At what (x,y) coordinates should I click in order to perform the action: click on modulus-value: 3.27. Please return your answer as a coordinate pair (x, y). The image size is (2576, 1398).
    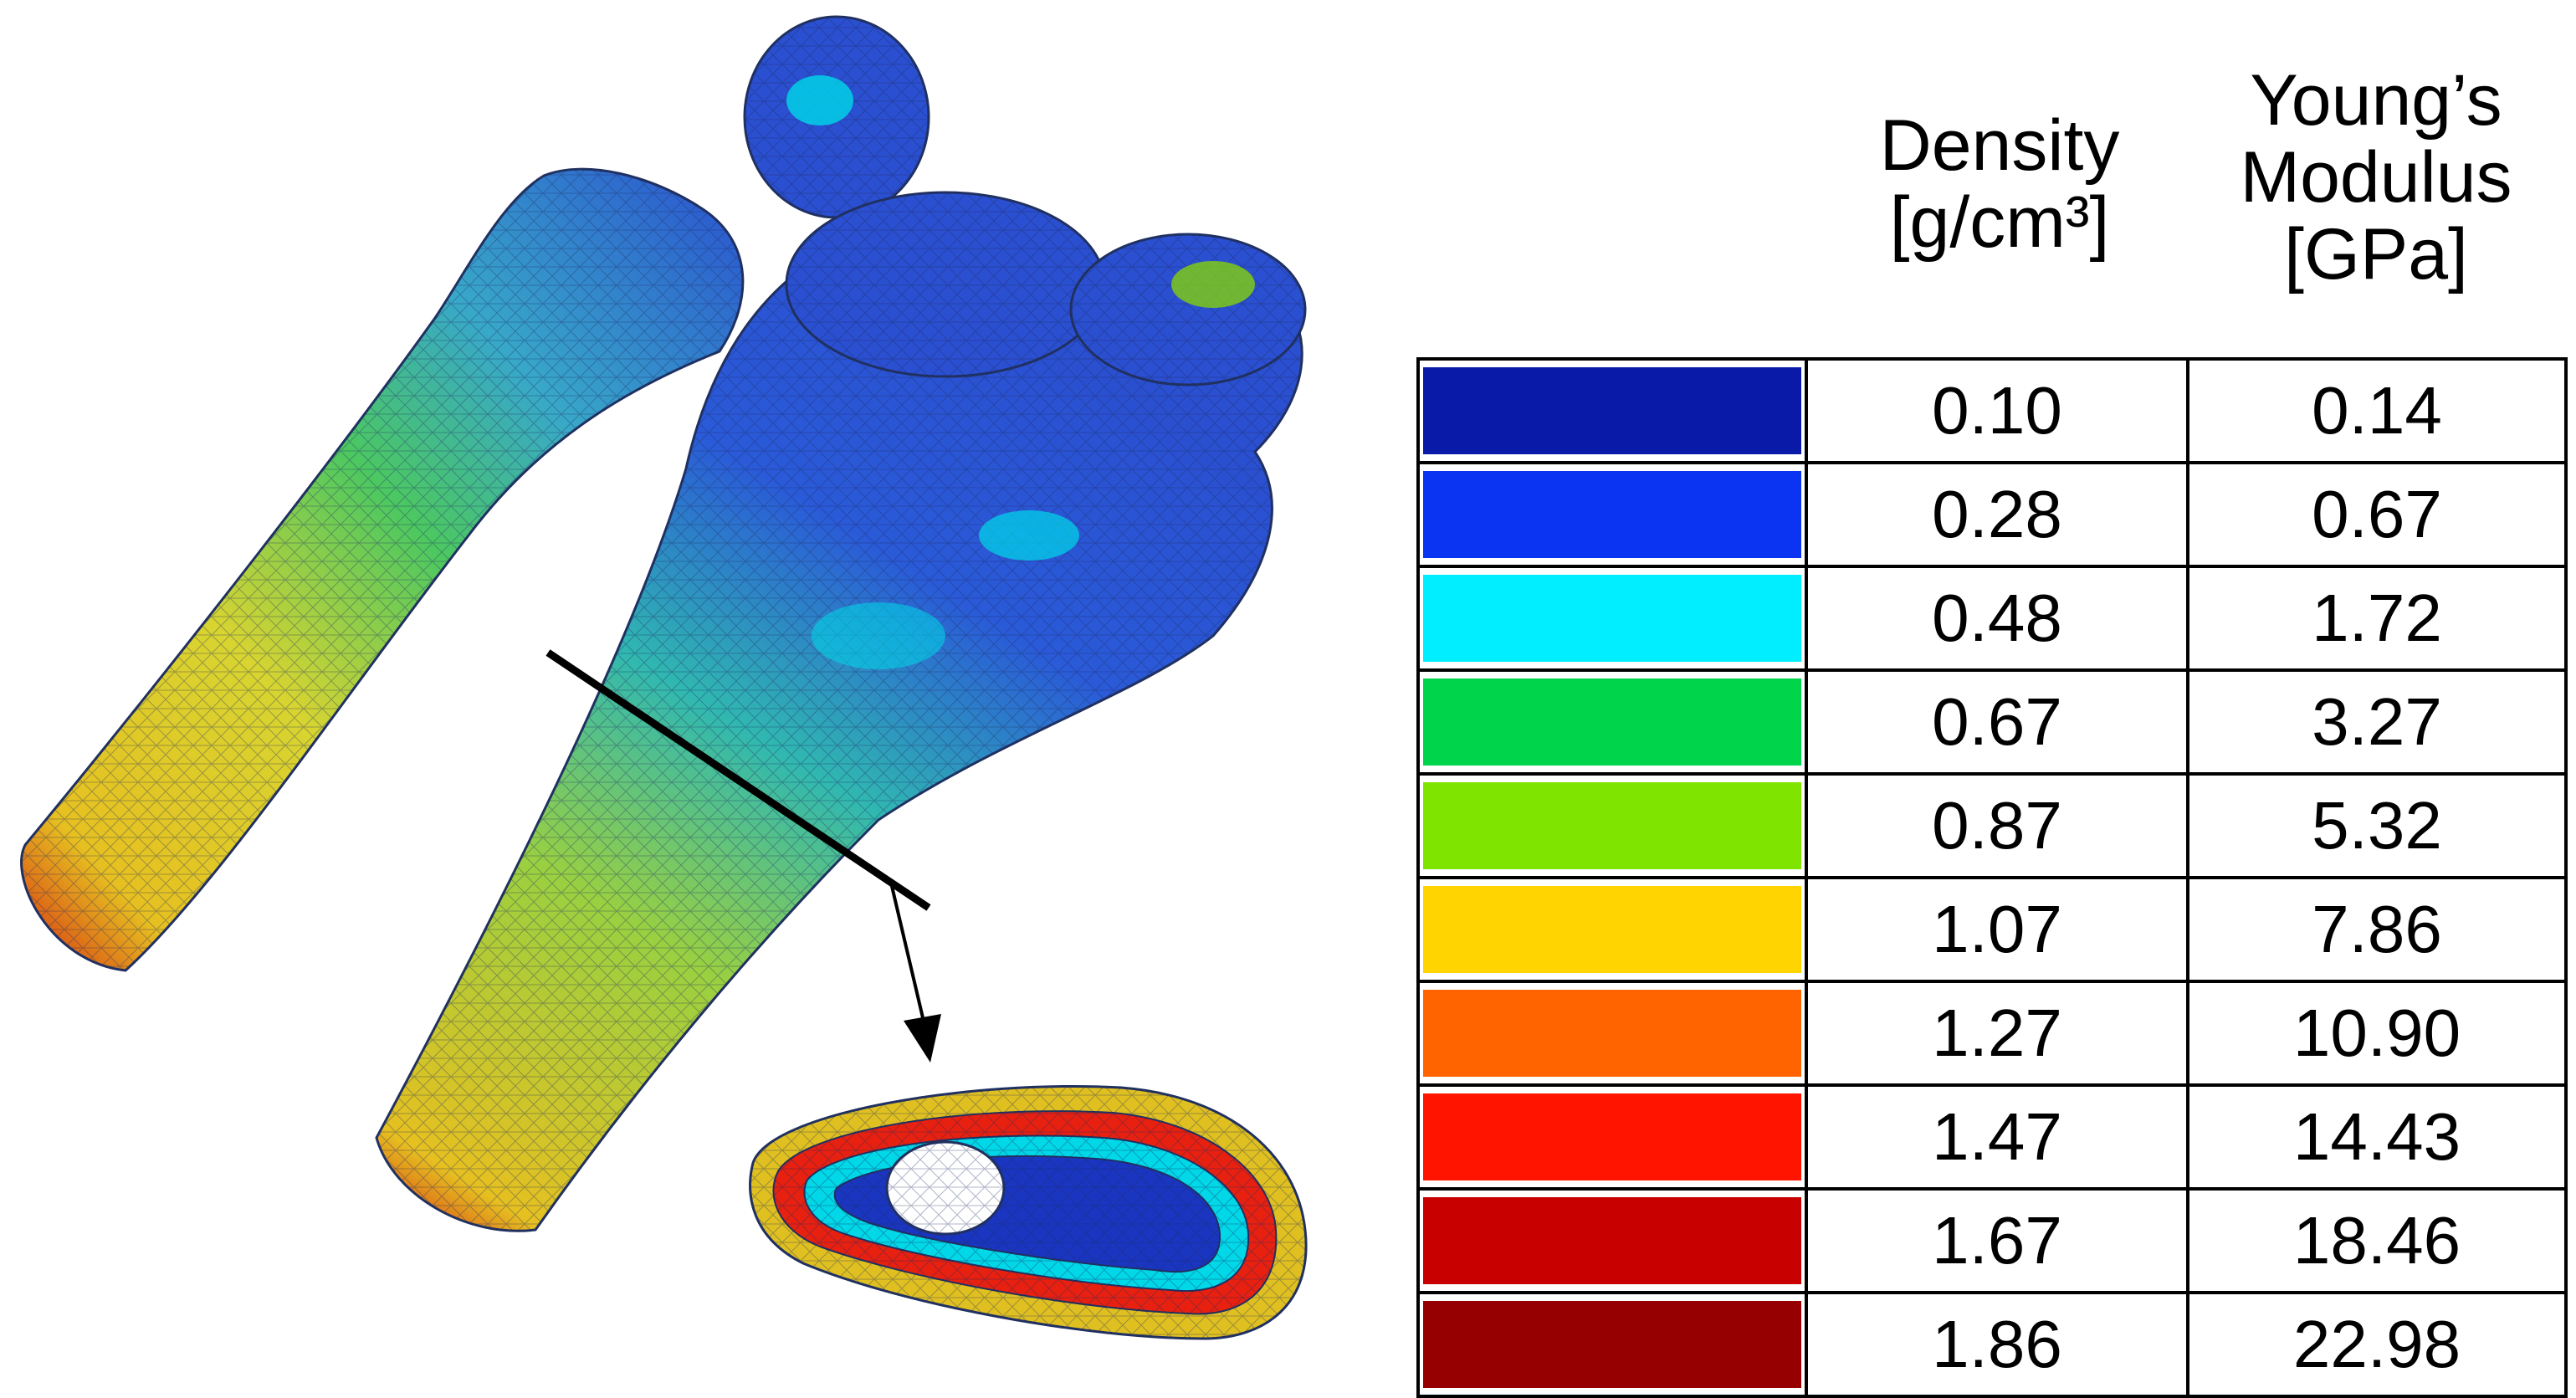
    Looking at the image, I should click on (2377, 722).